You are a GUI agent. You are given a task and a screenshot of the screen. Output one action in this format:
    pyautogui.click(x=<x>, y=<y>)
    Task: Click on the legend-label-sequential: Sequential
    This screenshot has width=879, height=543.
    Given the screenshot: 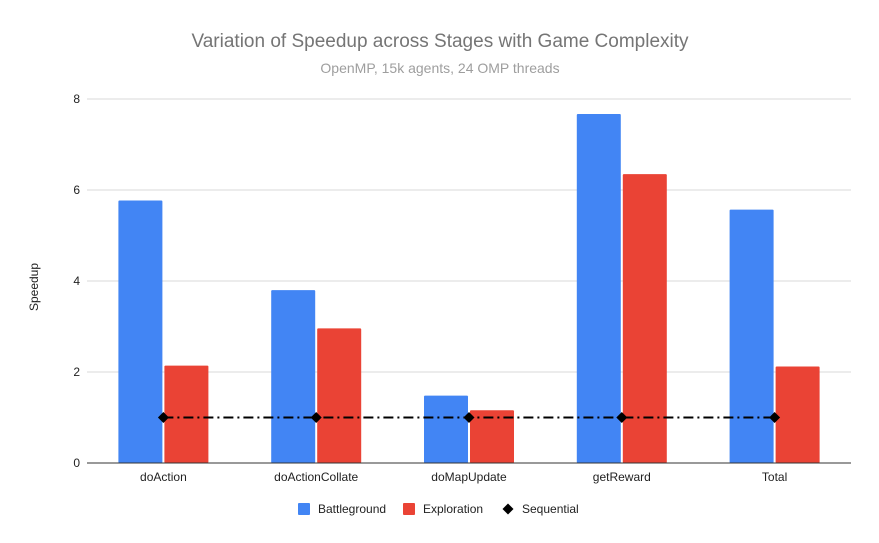 What is the action you would take?
    pyautogui.click(x=550, y=509)
    